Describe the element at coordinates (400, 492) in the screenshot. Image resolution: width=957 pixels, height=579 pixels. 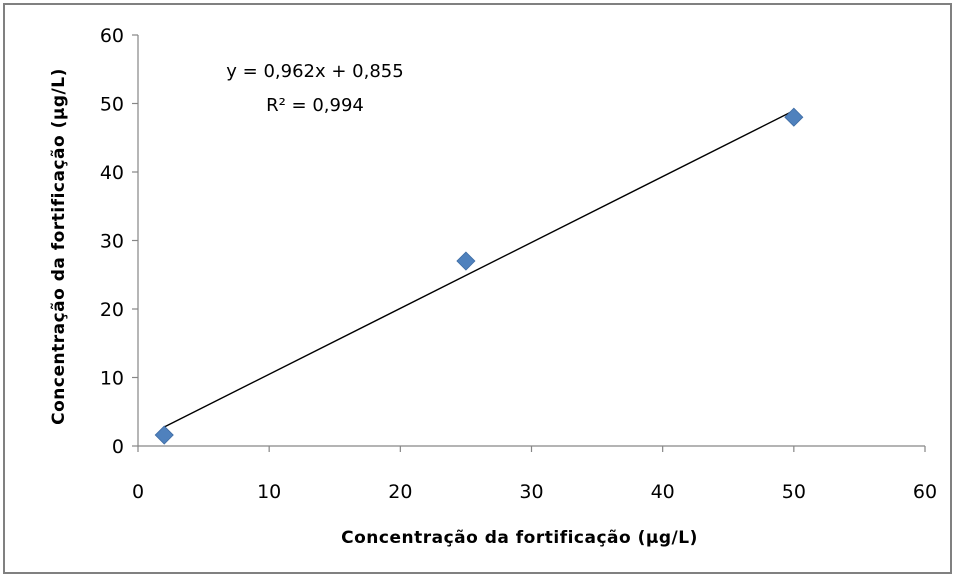
I see `x-tick-label: 20` at that location.